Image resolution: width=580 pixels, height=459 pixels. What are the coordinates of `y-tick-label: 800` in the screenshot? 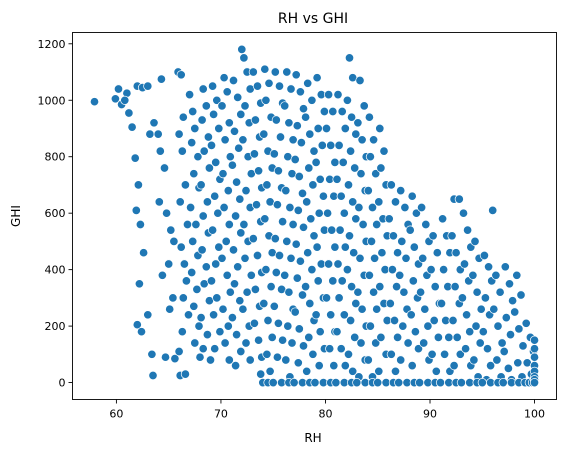 It's located at (55, 157).